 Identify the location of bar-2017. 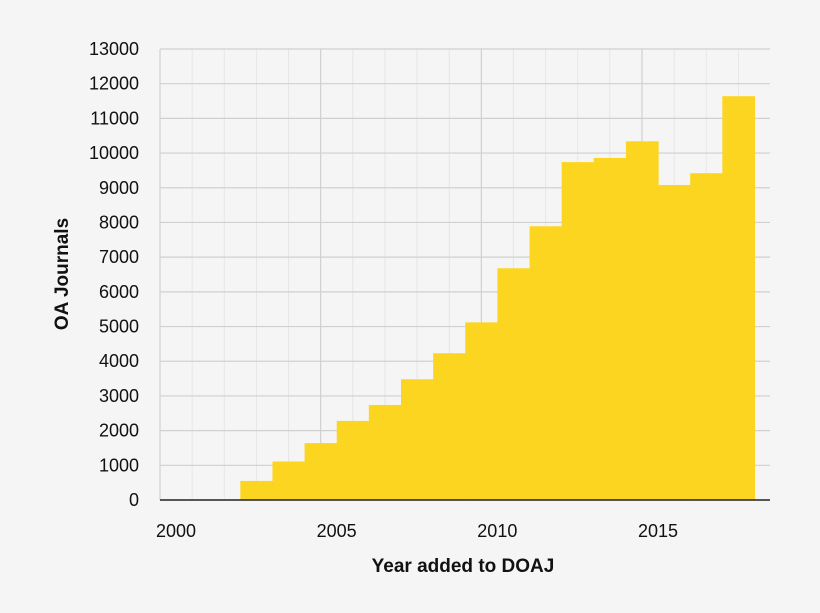
(706, 336).